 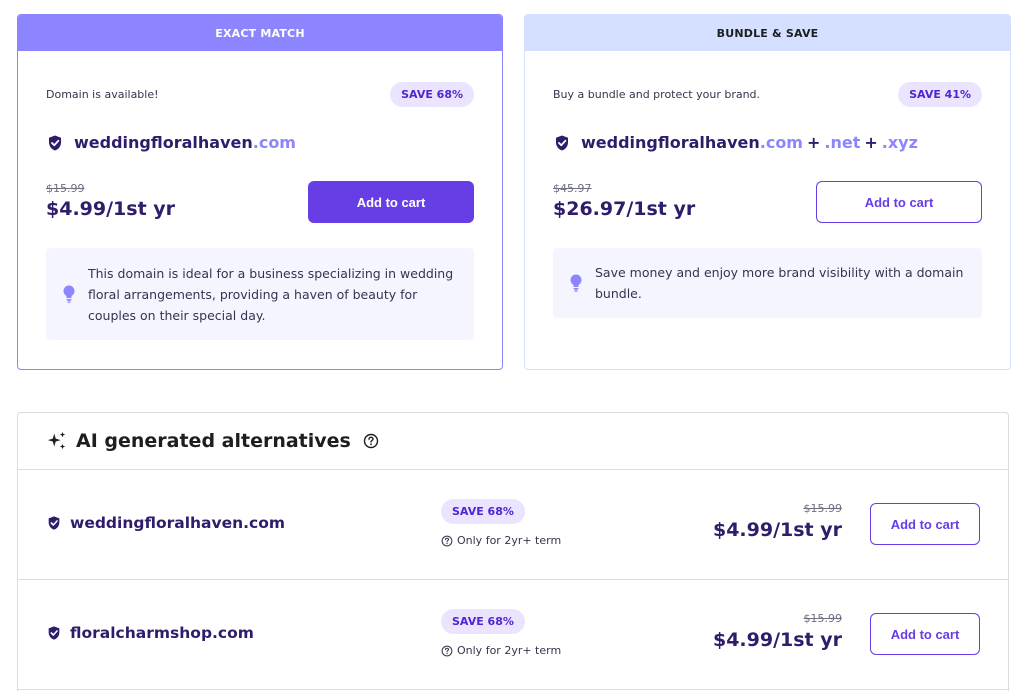 I want to click on bundle-header: BUNDLE & SAVE, so click(x=767, y=33).